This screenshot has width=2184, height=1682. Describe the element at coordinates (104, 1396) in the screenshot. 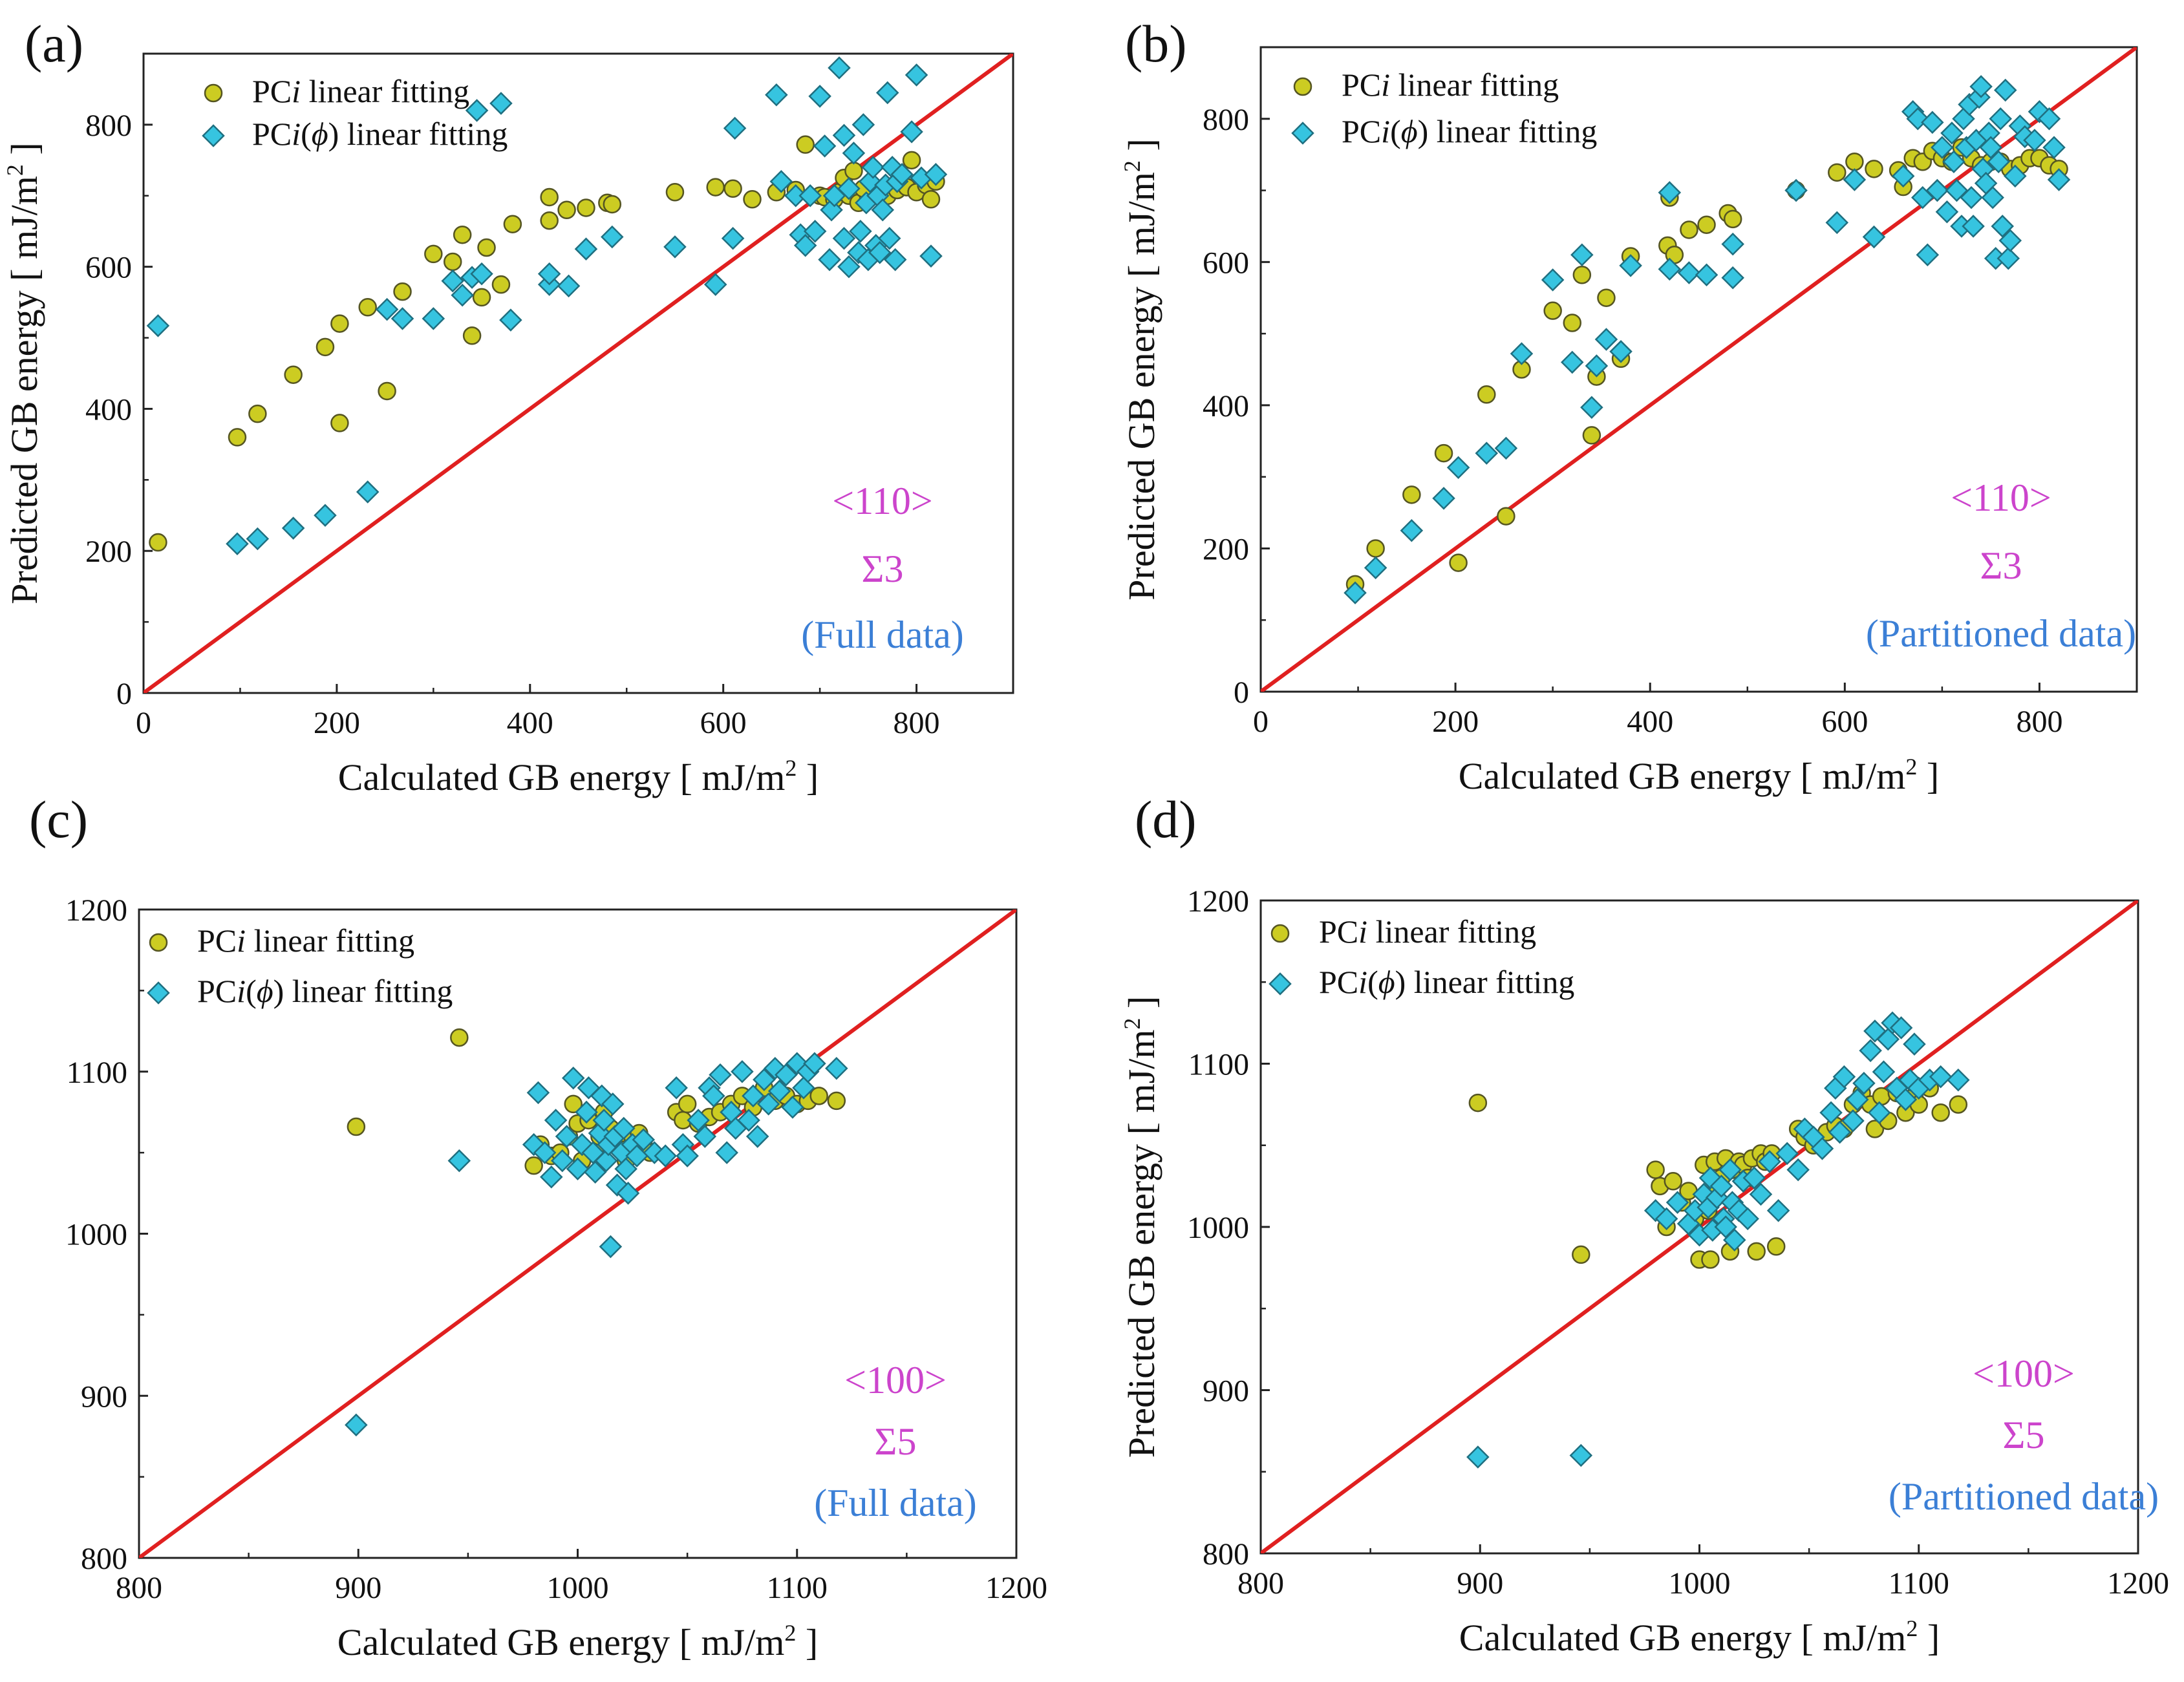

I see `y-tick-label: 900` at that location.